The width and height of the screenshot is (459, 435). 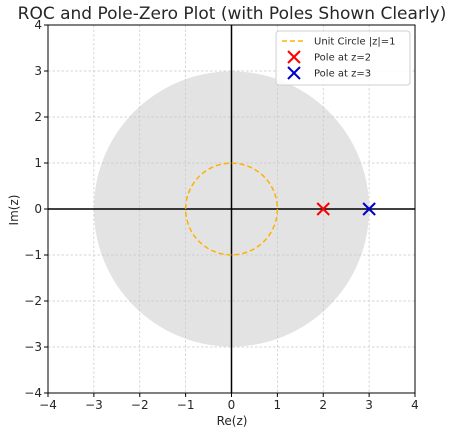 What do you see at coordinates (38, 71) in the screenshot?
I see `y-tick-label: 3` at bounding box center [38, 71].